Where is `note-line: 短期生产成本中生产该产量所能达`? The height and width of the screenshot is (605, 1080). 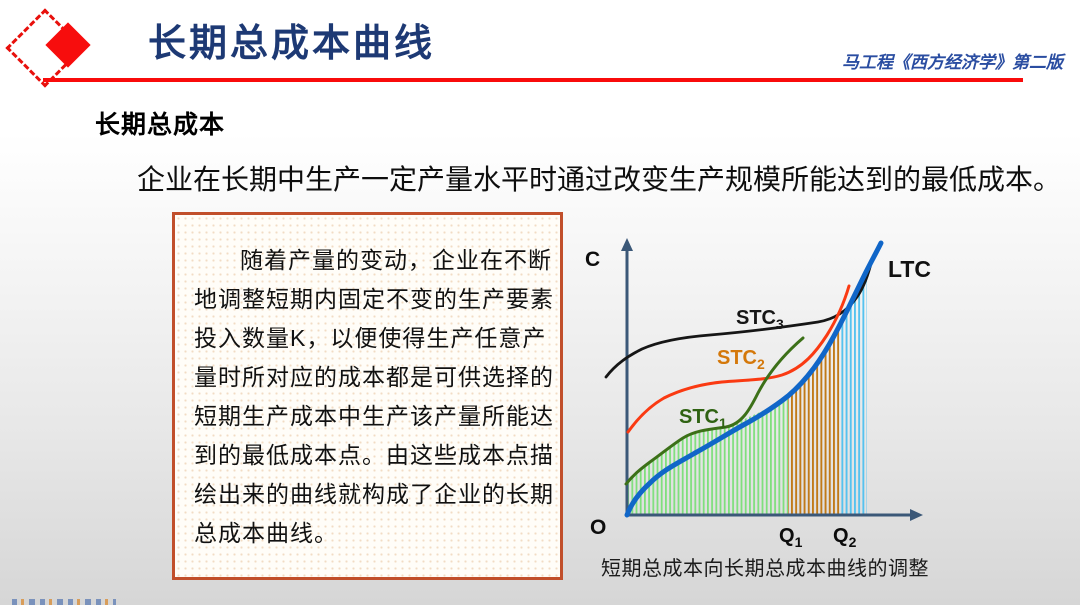 note-line: 短期生产成本中生产该产量所能达 is located at coordinates (374, 416).